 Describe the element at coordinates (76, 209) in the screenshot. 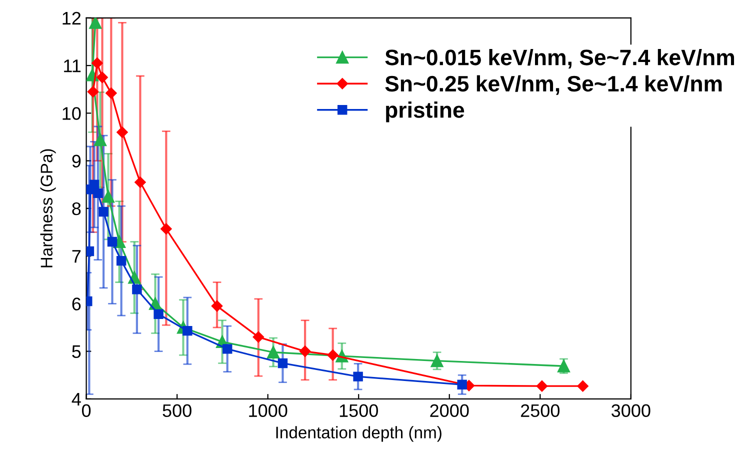

I see `y-tick-label: 8` at that location.